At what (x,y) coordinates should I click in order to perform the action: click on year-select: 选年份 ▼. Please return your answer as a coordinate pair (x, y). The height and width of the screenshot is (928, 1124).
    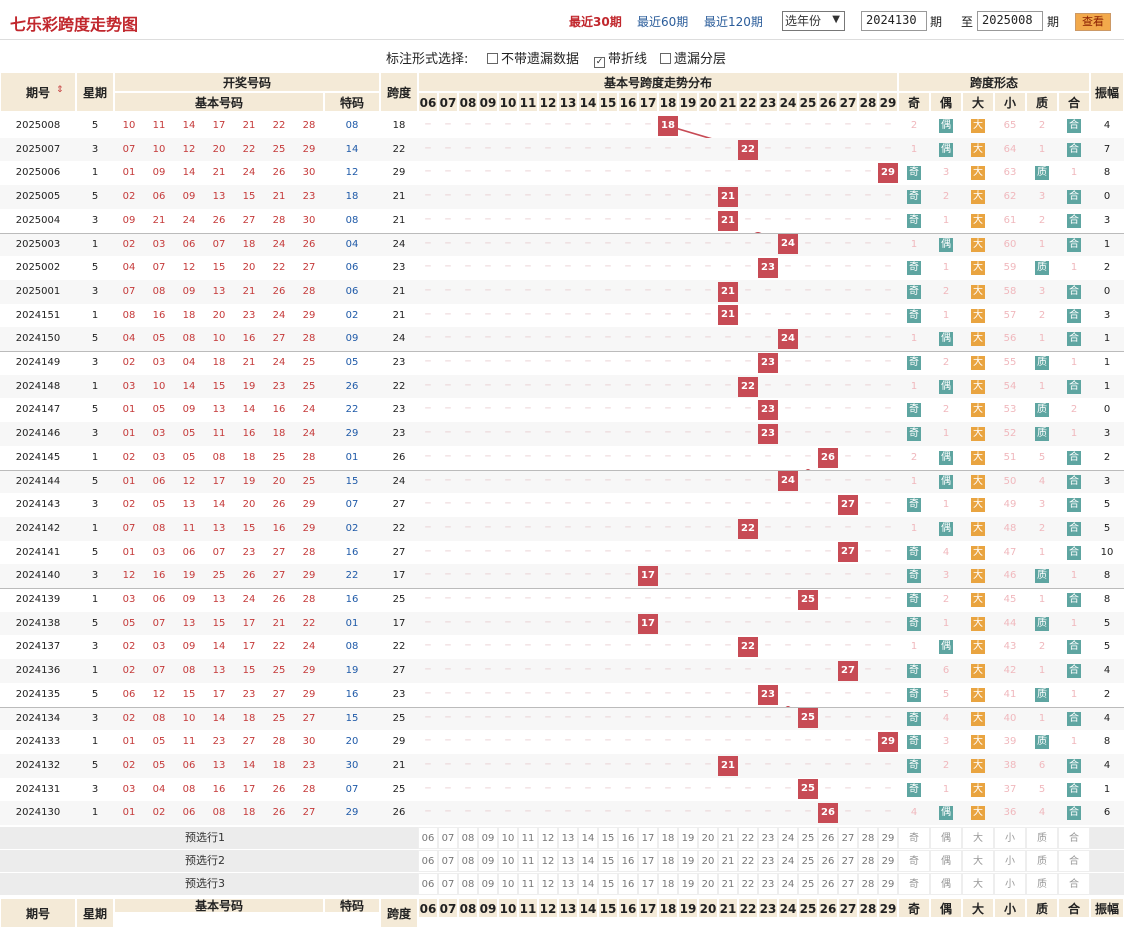
    Looking at the image, I should click on (813, 21).